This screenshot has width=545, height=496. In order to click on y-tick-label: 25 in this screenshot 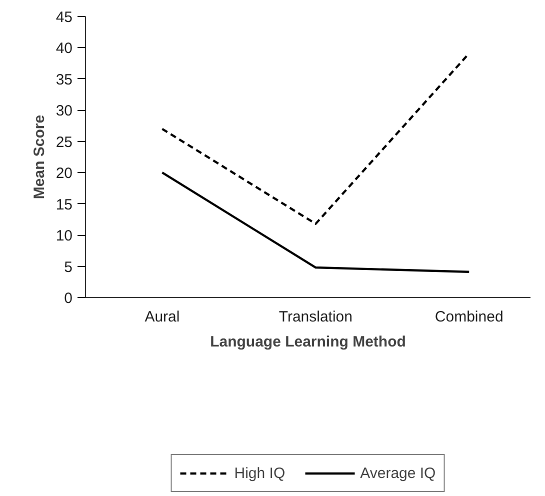, I will do `click(64, 142)`.